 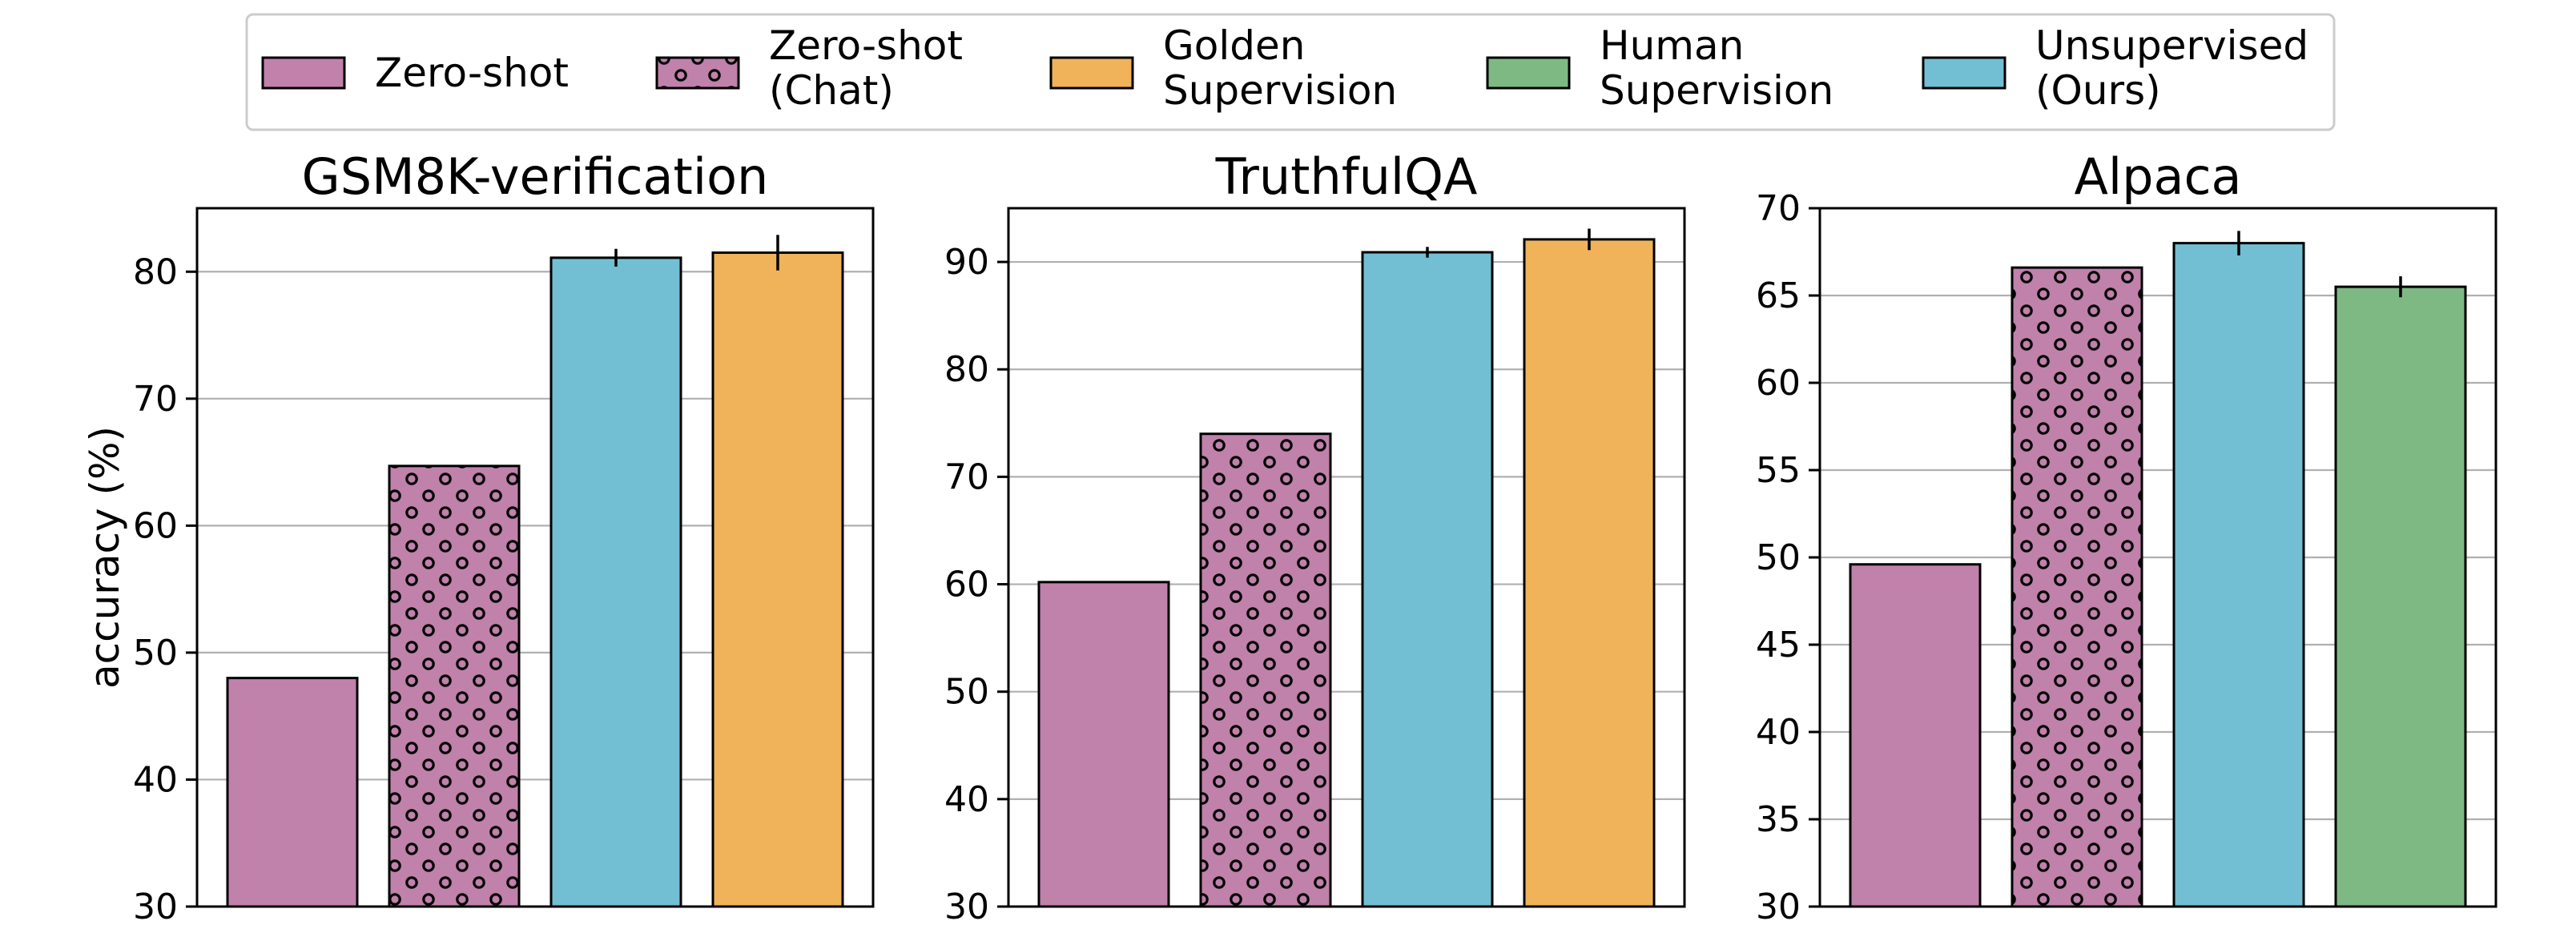 I want to click on legend-label-line-1: Human, so click(x=1672, y=45).